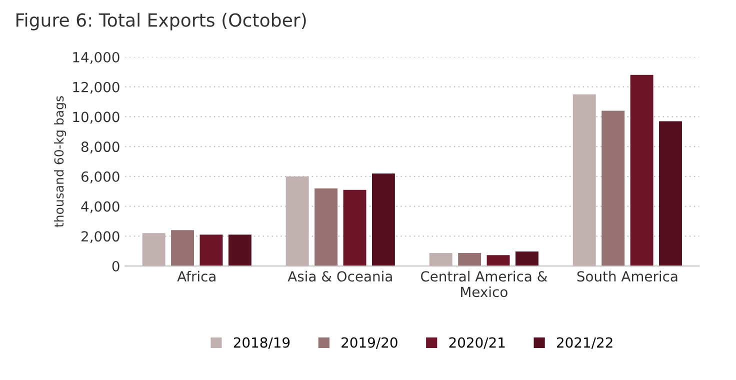 This screenshot has height=380, width=736. I want to click on y-tick-label: 6,000, so click(100, 177).